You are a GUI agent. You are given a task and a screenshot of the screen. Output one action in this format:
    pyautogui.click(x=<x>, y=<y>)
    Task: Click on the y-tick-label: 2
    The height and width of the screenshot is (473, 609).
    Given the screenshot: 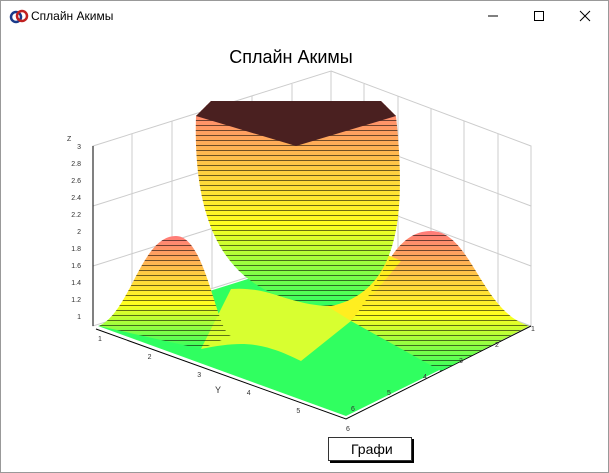 What is the action you would take?
    pyautogui.click(x=150, y=357)
    